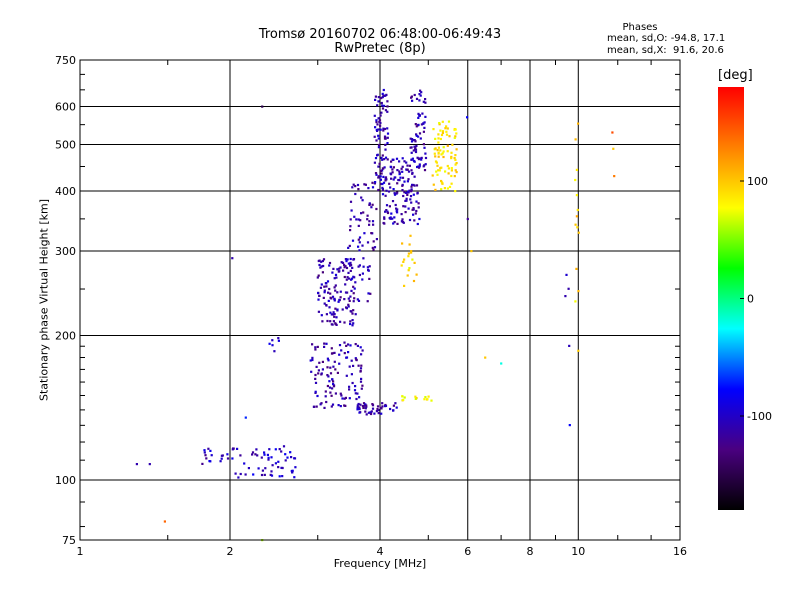  I want to click on colorbar-label: [deg], so click(735, 75).